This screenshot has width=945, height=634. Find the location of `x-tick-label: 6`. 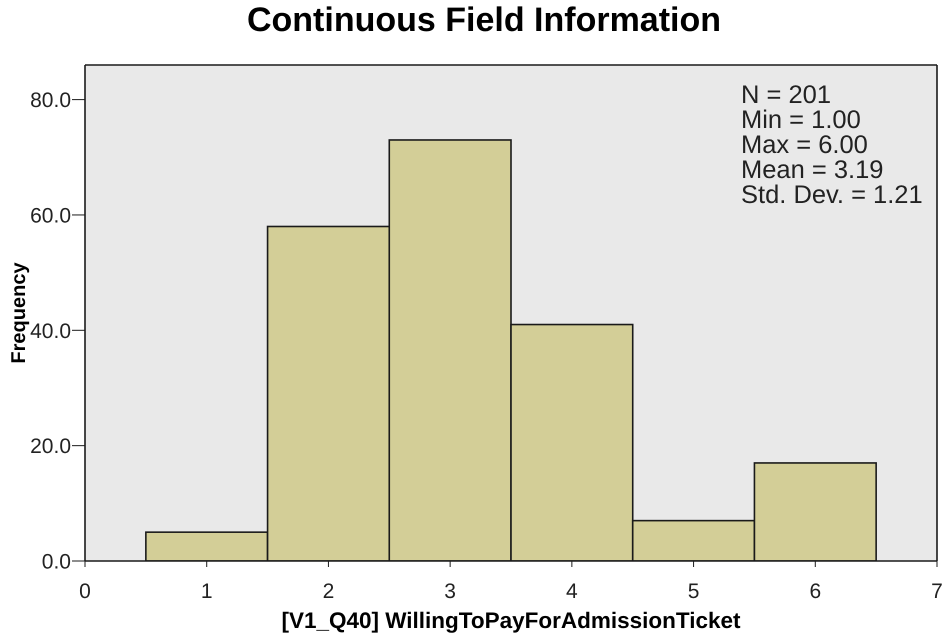

x-tick-label: 6 is located at coordinates (815, 591).